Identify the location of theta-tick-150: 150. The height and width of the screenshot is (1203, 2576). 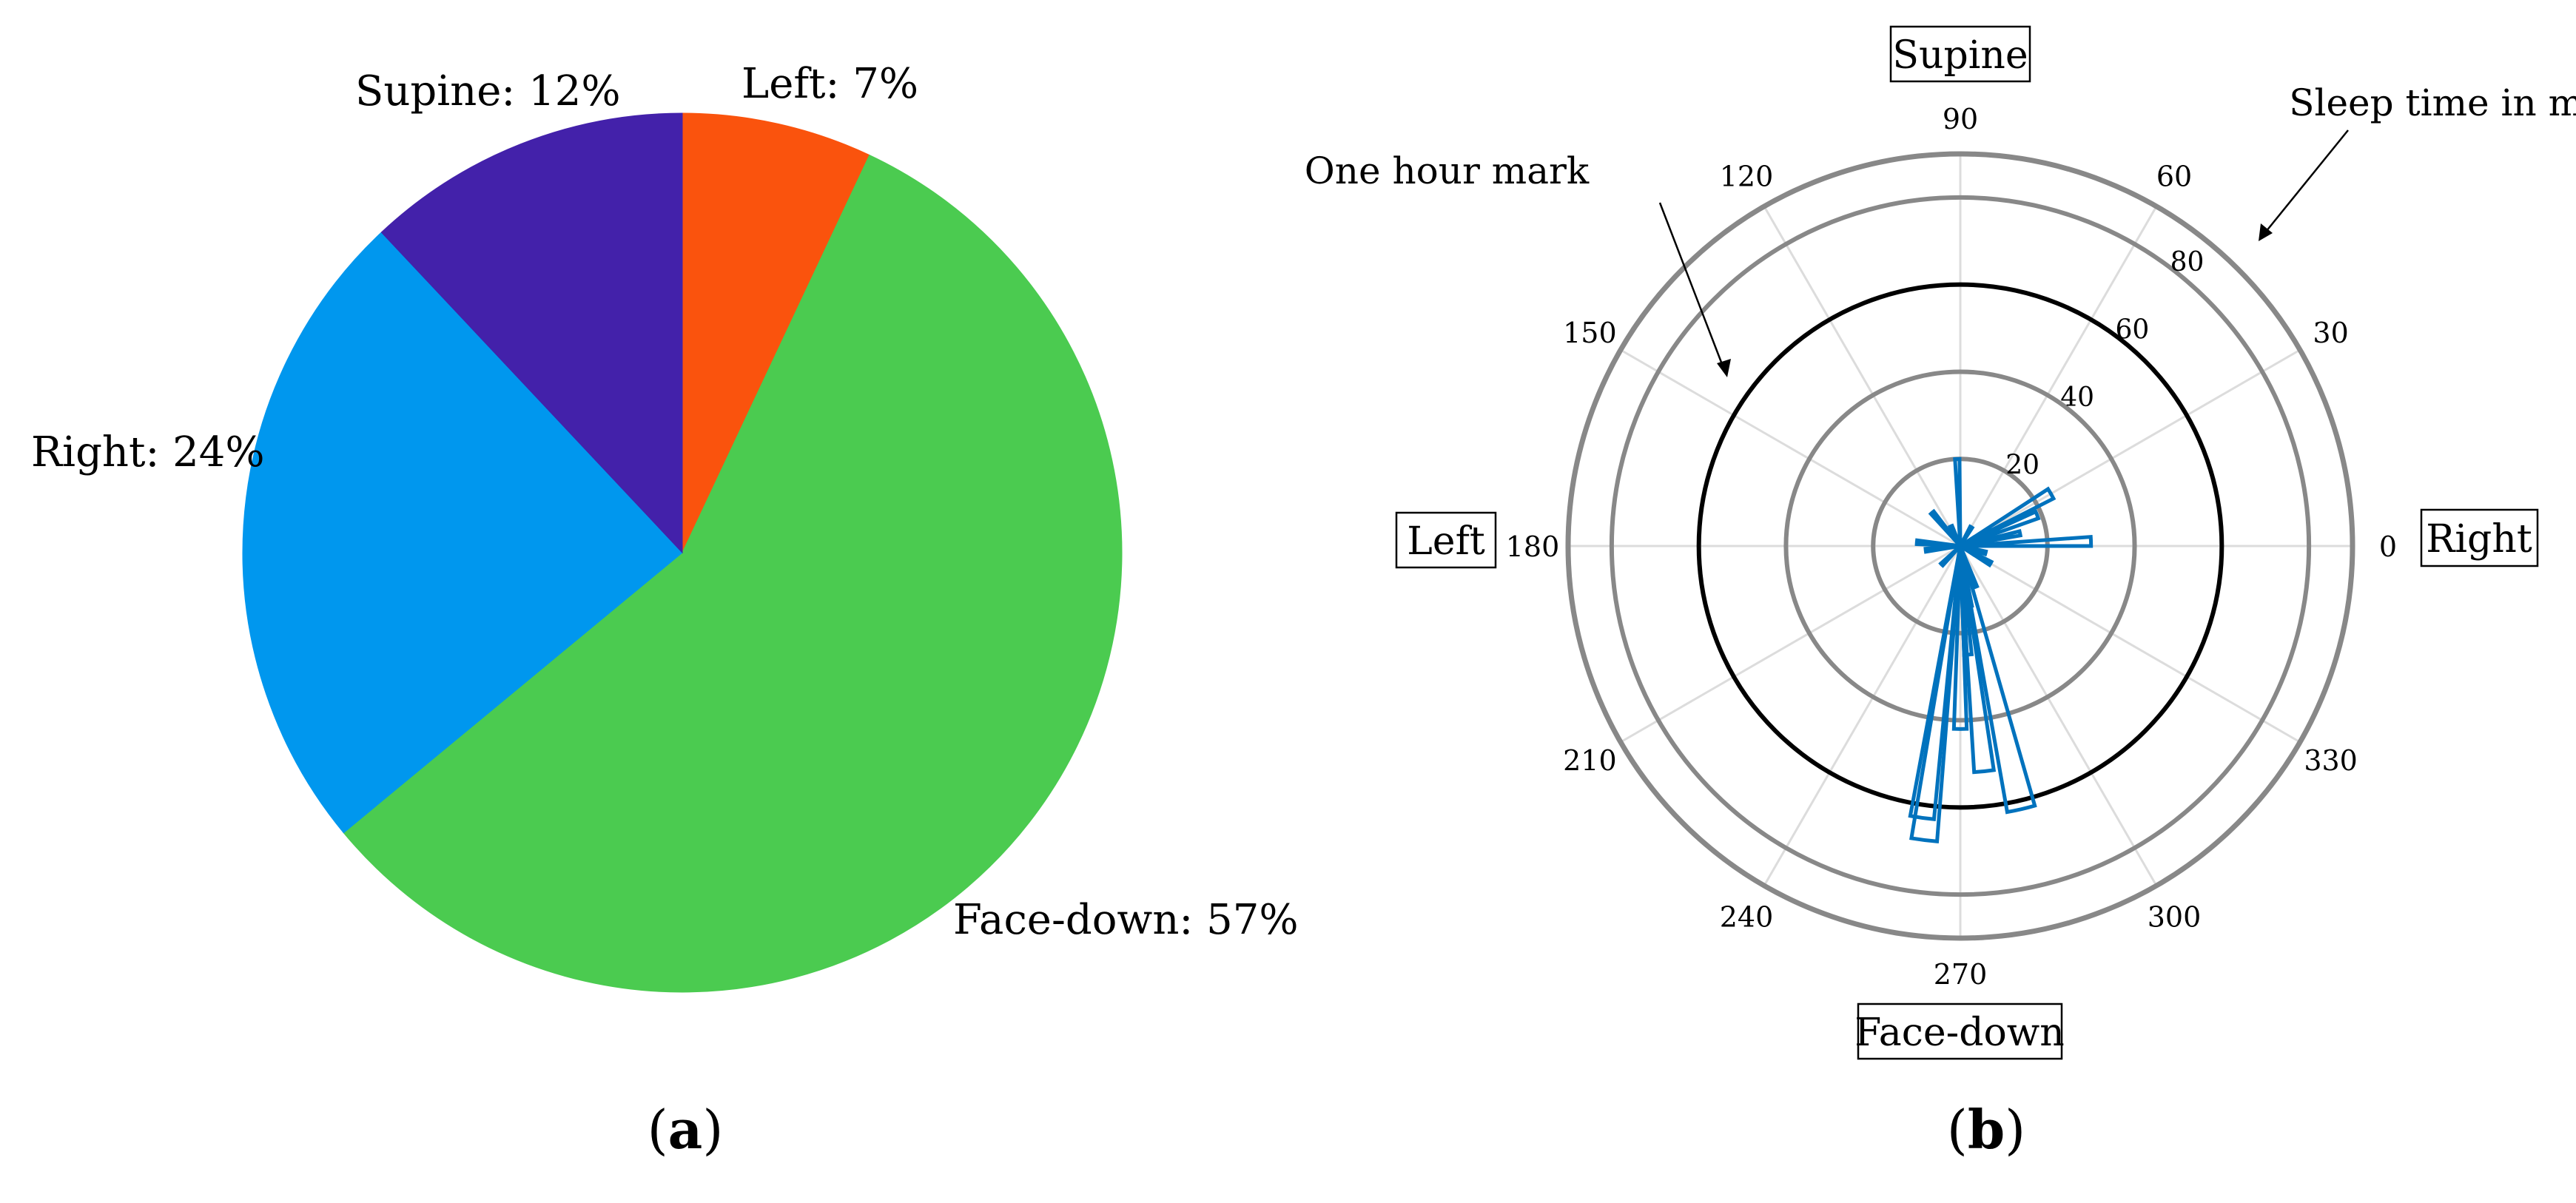
(1590, 333).